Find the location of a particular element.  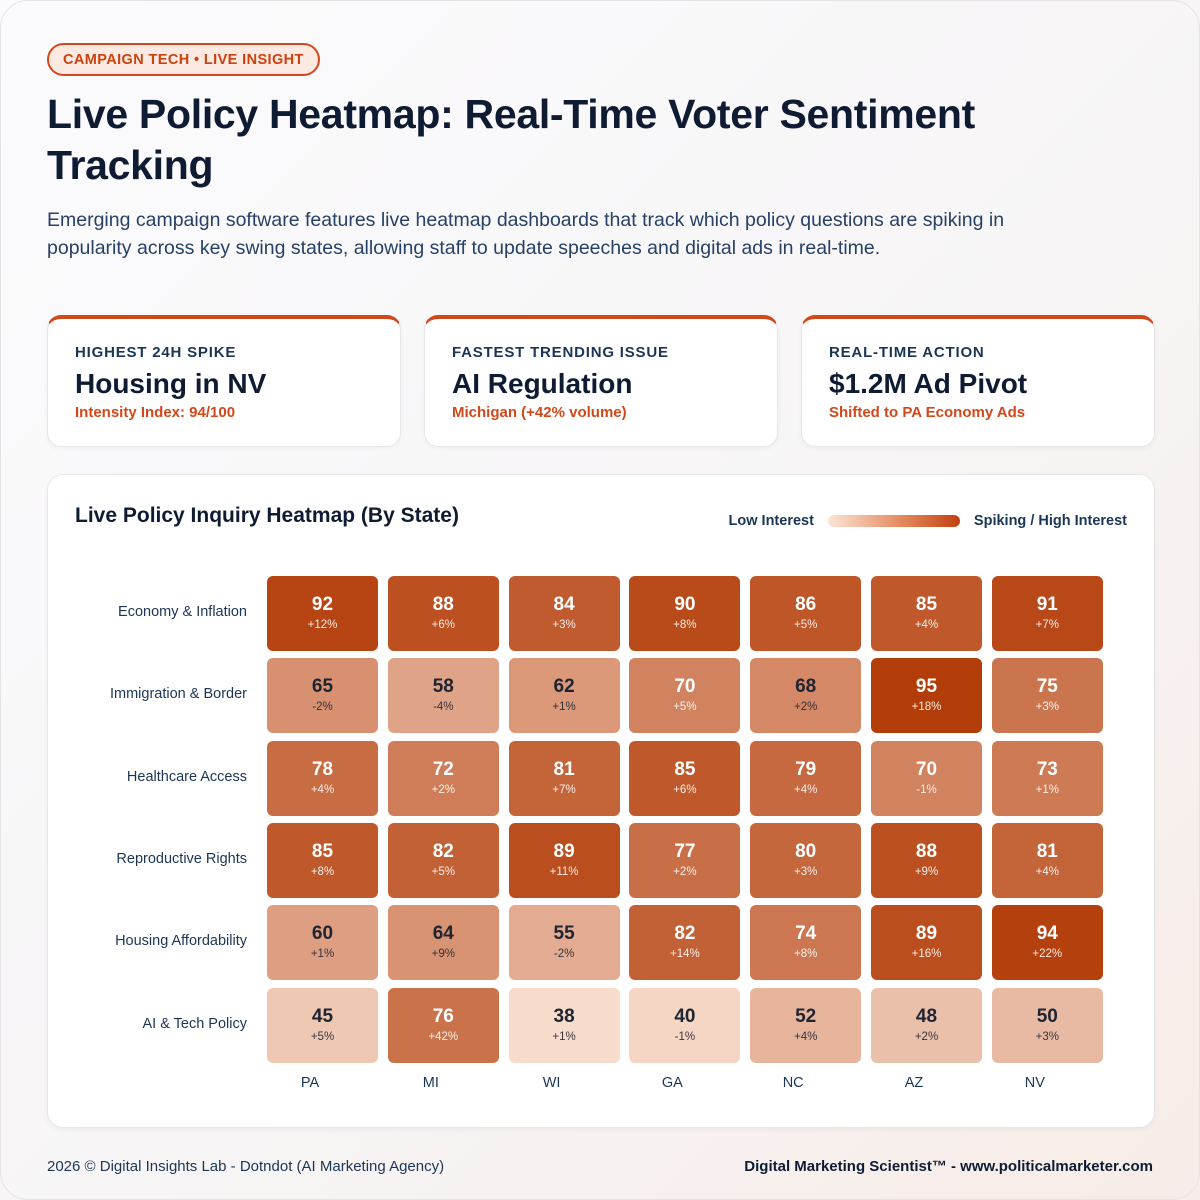

row-label: Healthcare Access is located at coordinates (186, 776).